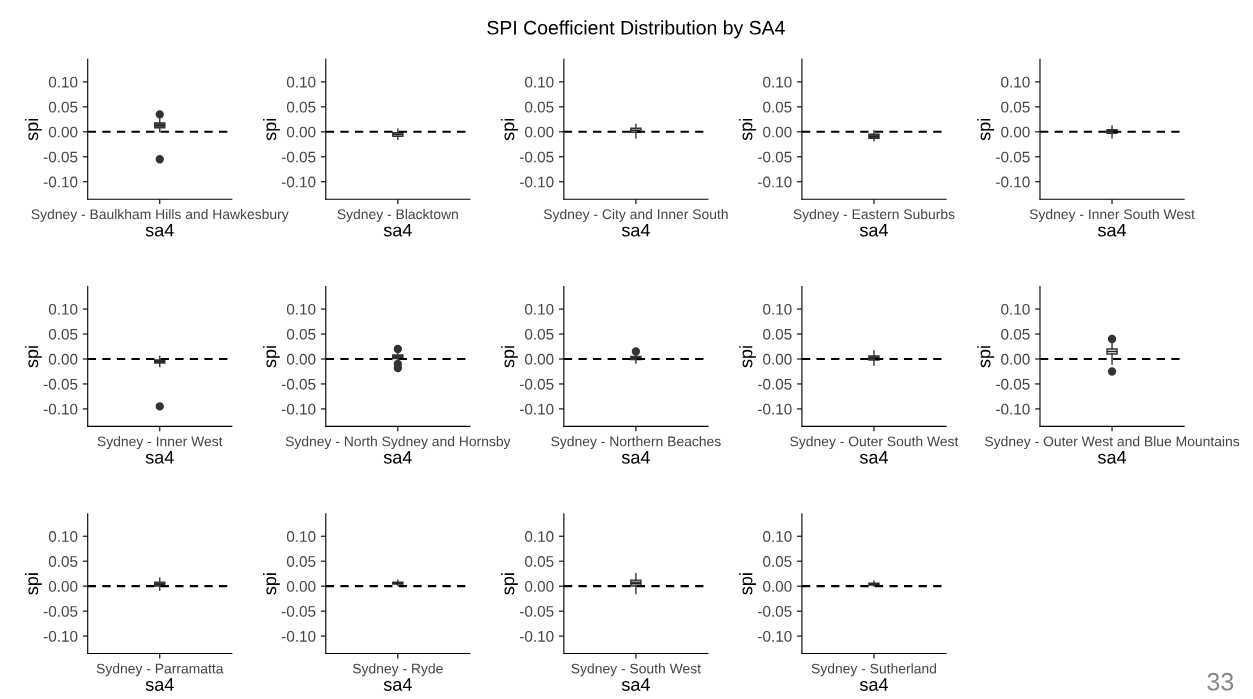 The image size is (1253, 699). I want to click on x-tick-label: Sydney - Northern Beaches, so click(636, 443).